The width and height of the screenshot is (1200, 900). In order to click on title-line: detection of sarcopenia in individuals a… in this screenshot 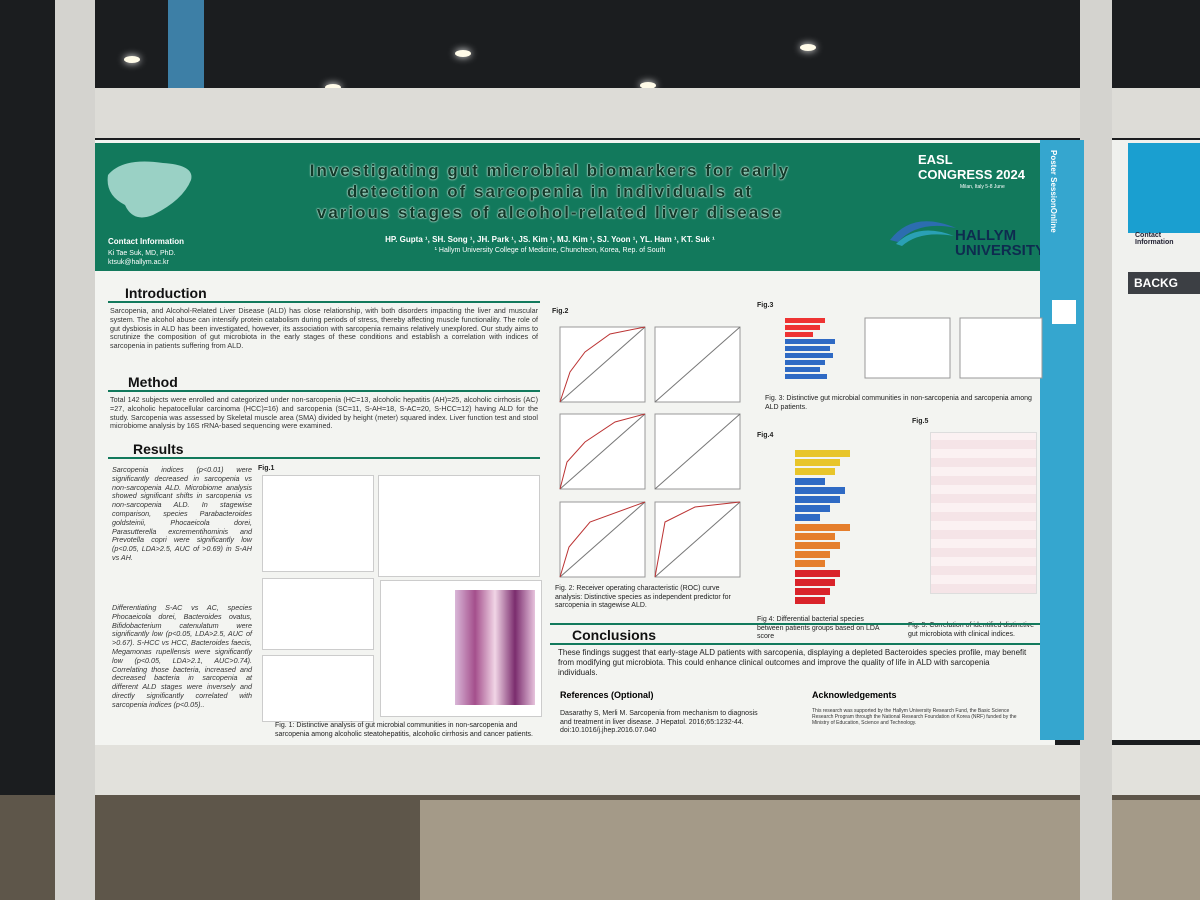, I will do `click(549, 191)`.